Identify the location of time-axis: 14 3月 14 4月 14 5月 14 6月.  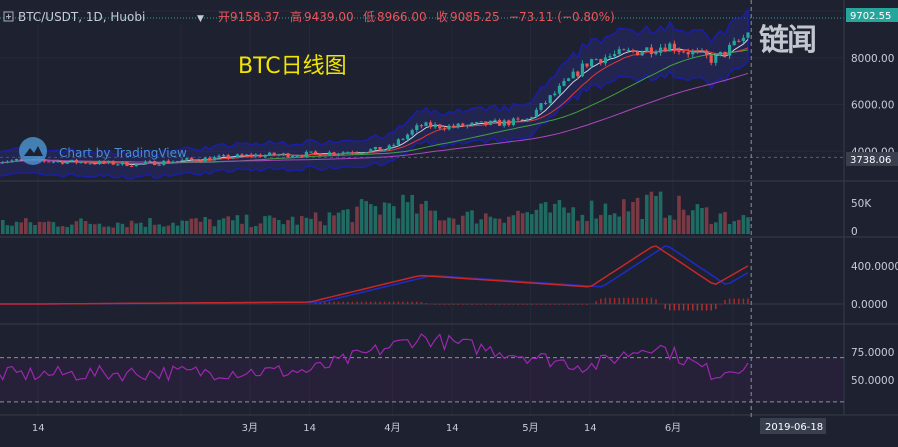
(356, 428).